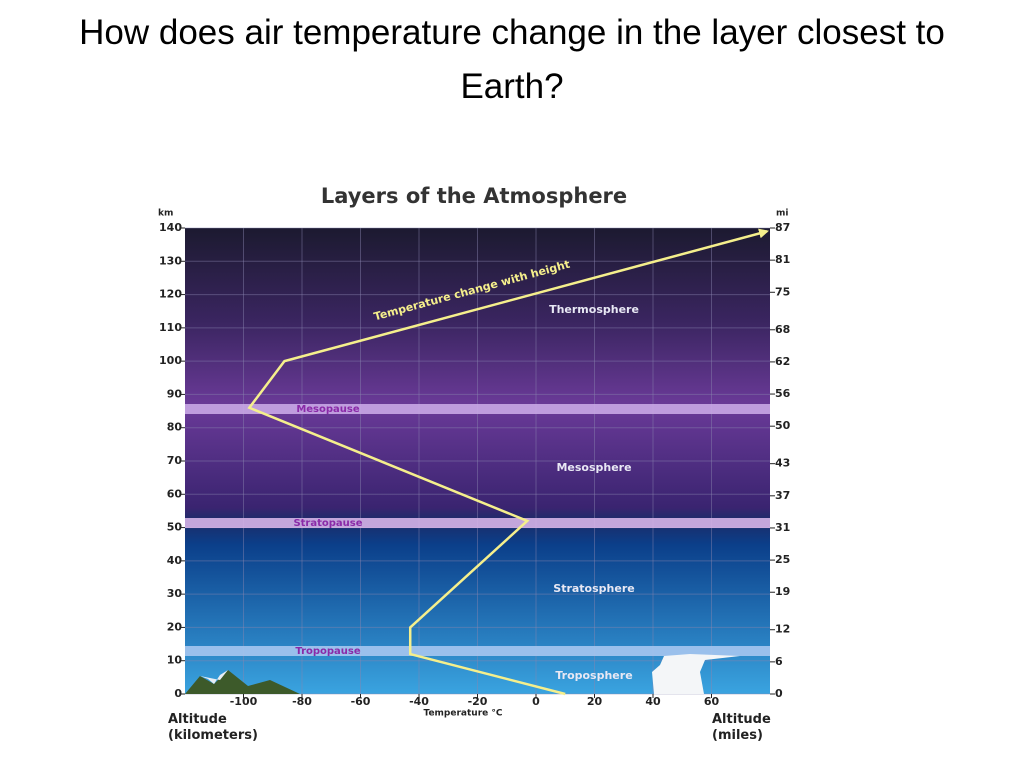 Image resolution: width=1024 pixels, height=768 pixels. Describe the element at coordinates (242, 682) in the screenshot. I see `mountains` at that location.